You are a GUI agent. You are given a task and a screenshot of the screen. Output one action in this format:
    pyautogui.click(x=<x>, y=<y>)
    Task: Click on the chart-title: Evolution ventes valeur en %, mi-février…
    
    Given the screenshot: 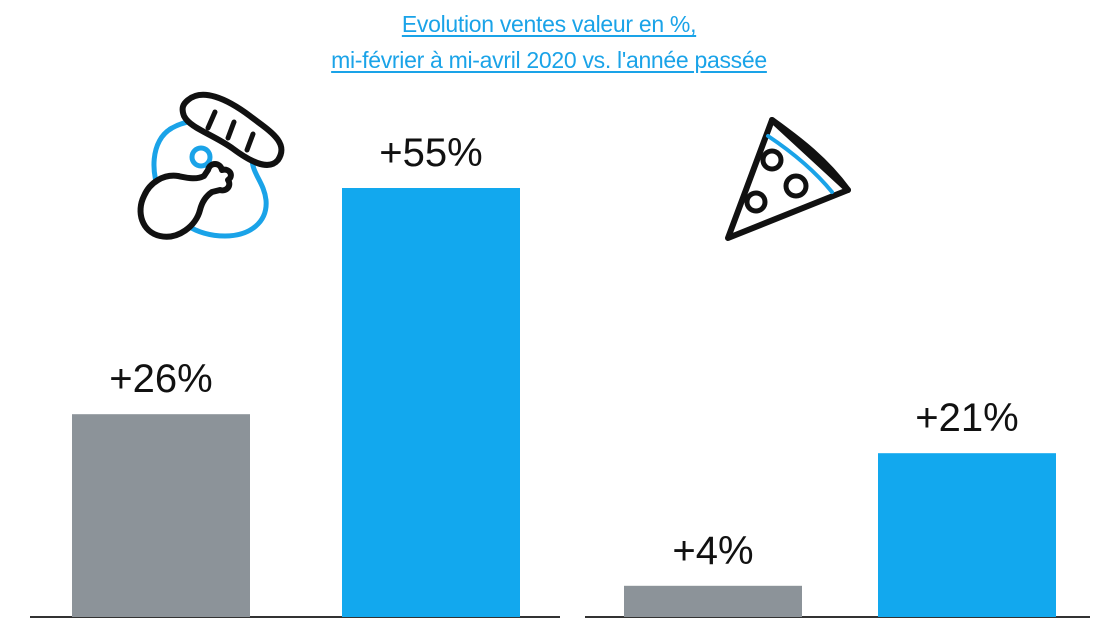 What is the action you would take?
    pyautogui.click(x=549, y=42)
    